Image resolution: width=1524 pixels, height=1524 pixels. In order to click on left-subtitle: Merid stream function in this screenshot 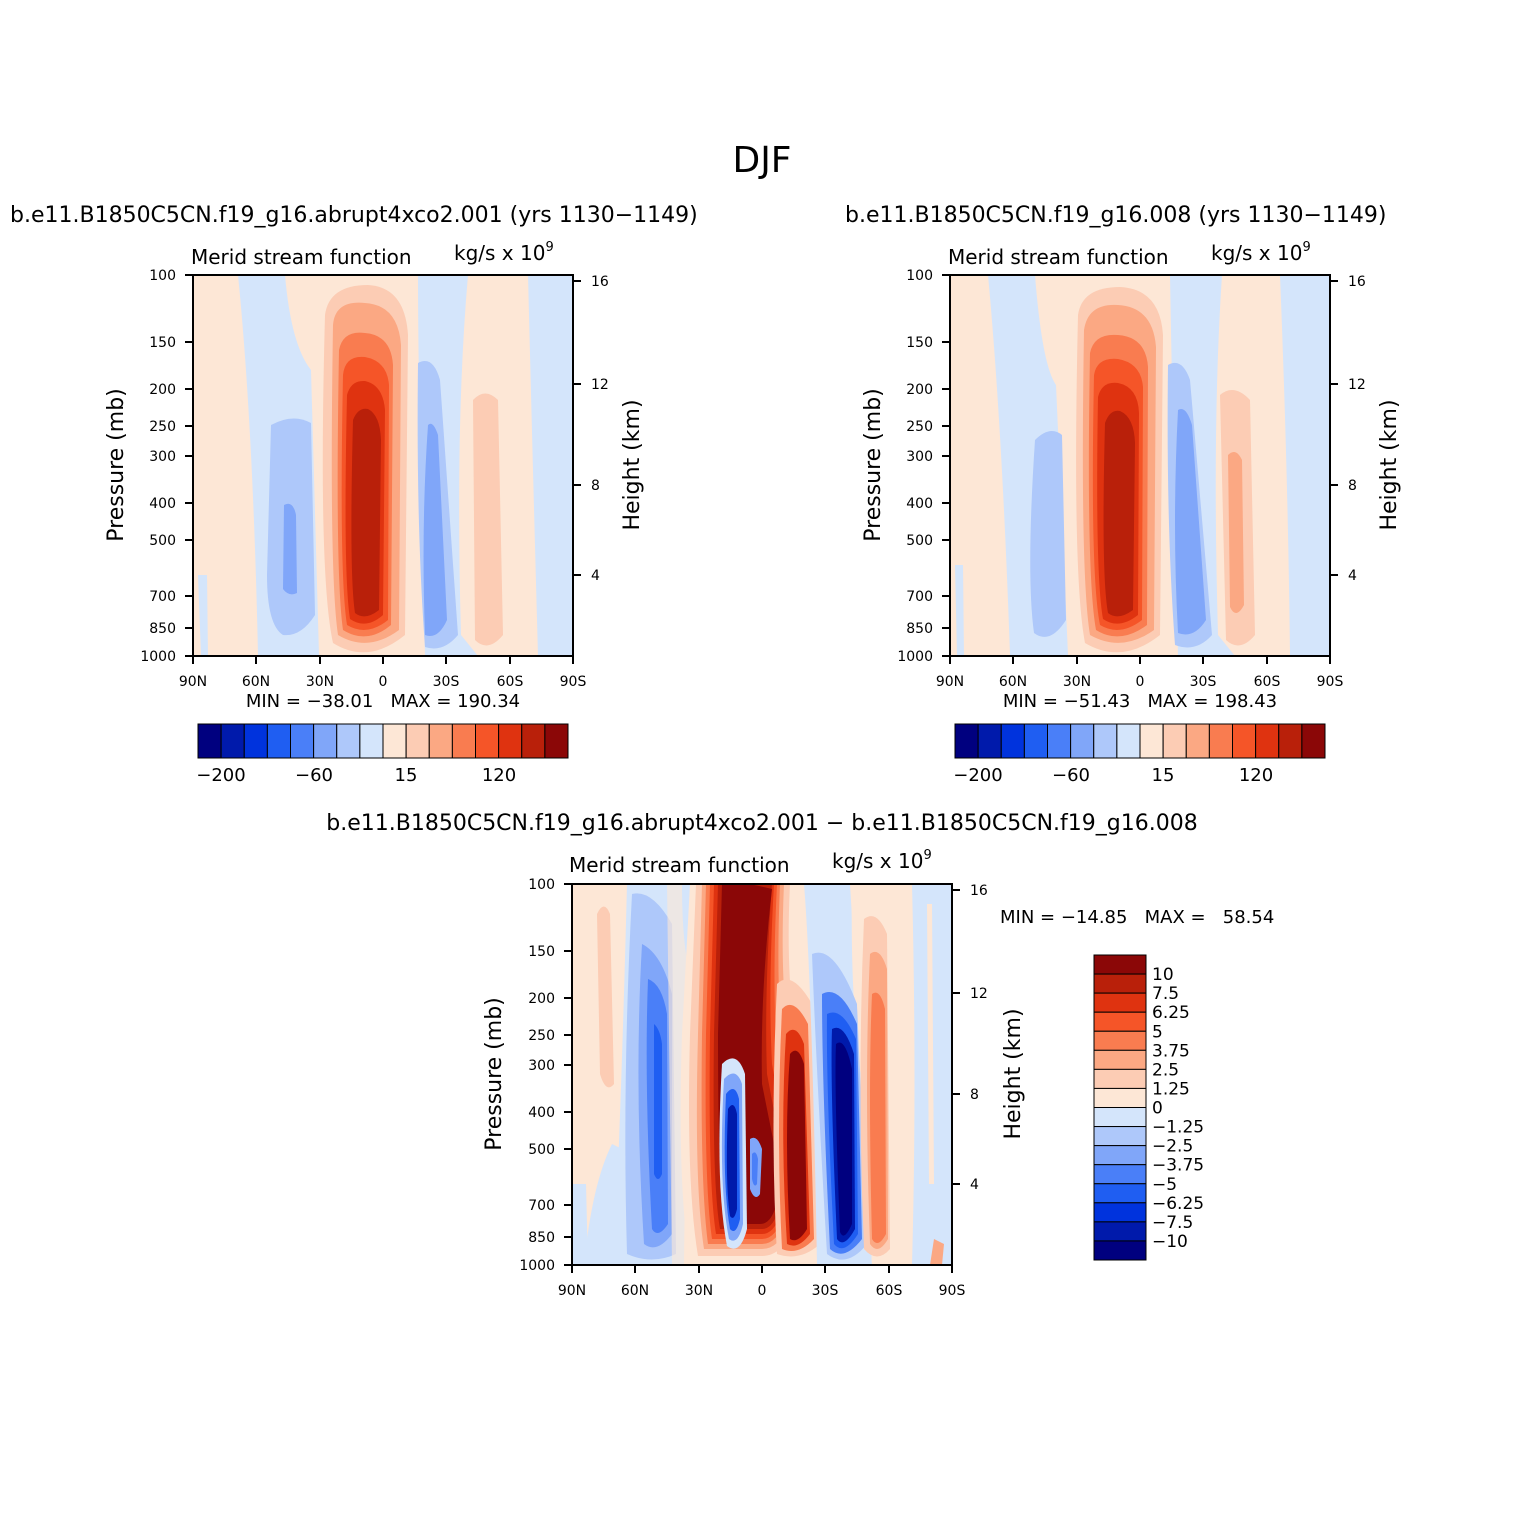, I will do `click(301, 257)`.